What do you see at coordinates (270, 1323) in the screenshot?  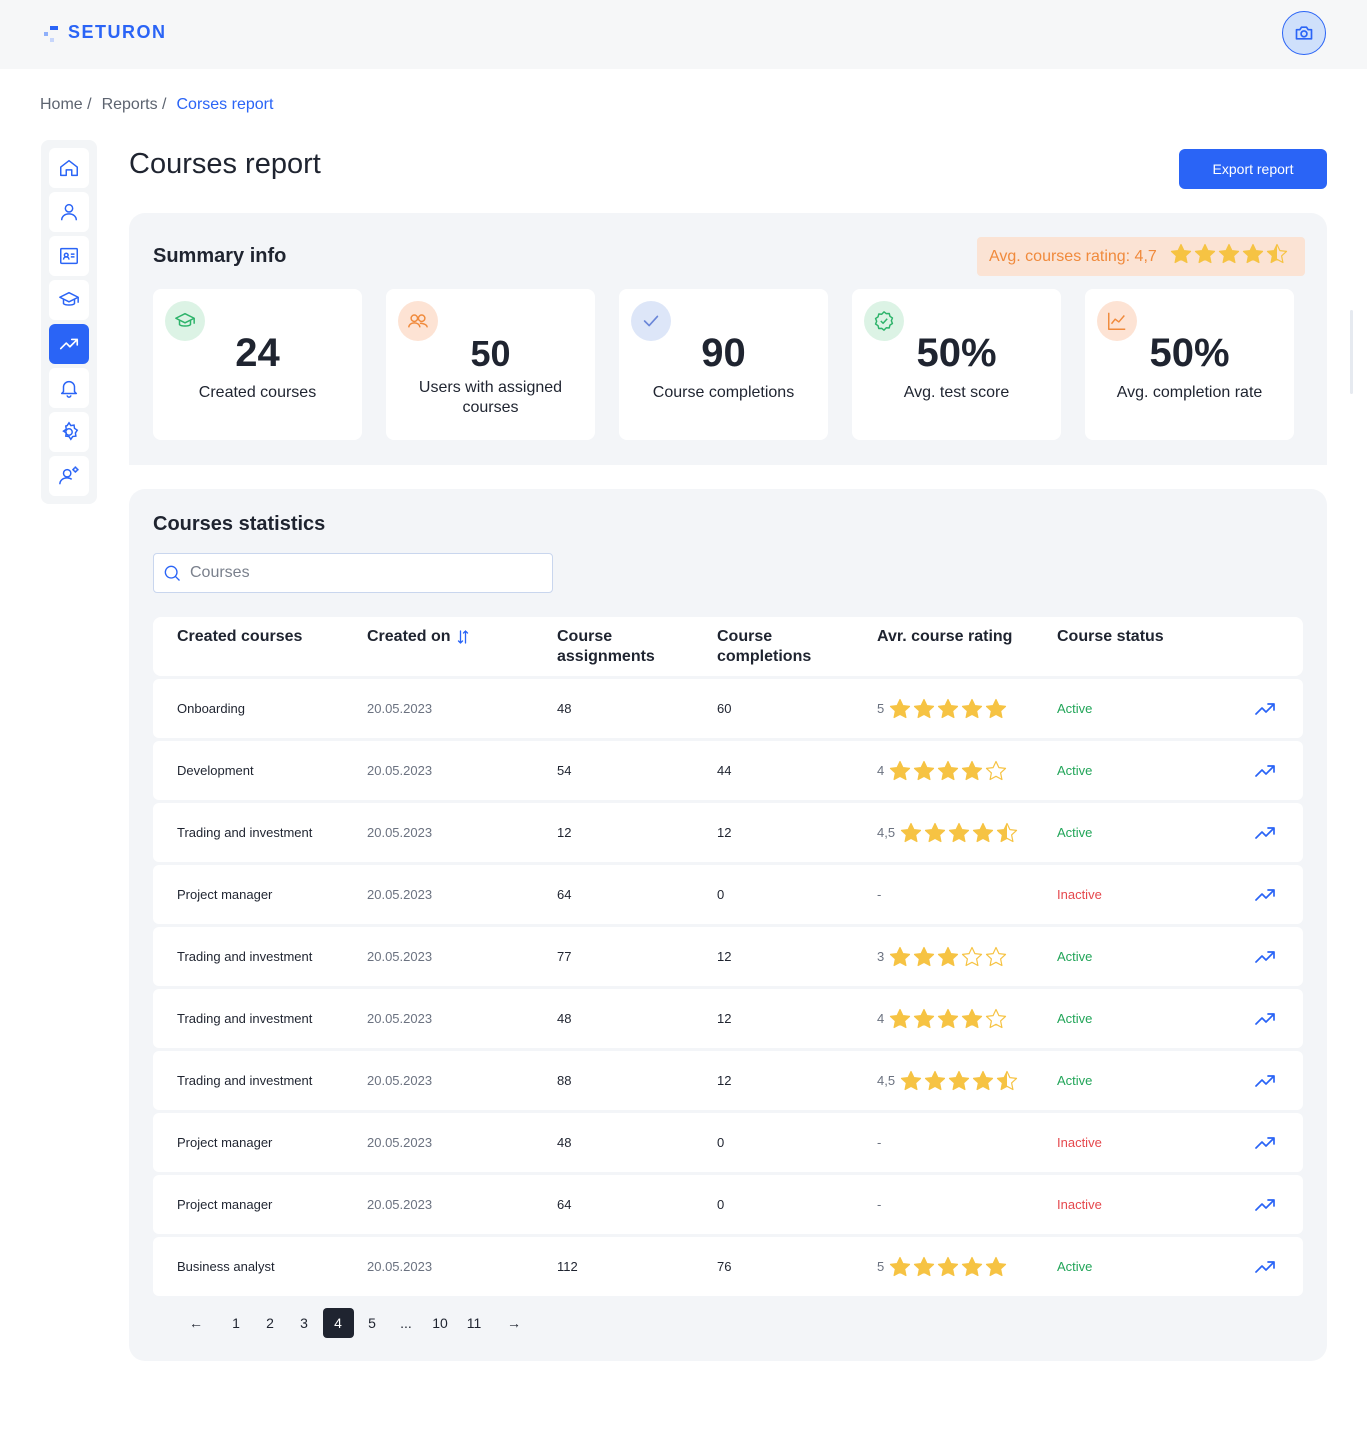 I see `page-2-button: 2` at bounding box center [270, 1323].